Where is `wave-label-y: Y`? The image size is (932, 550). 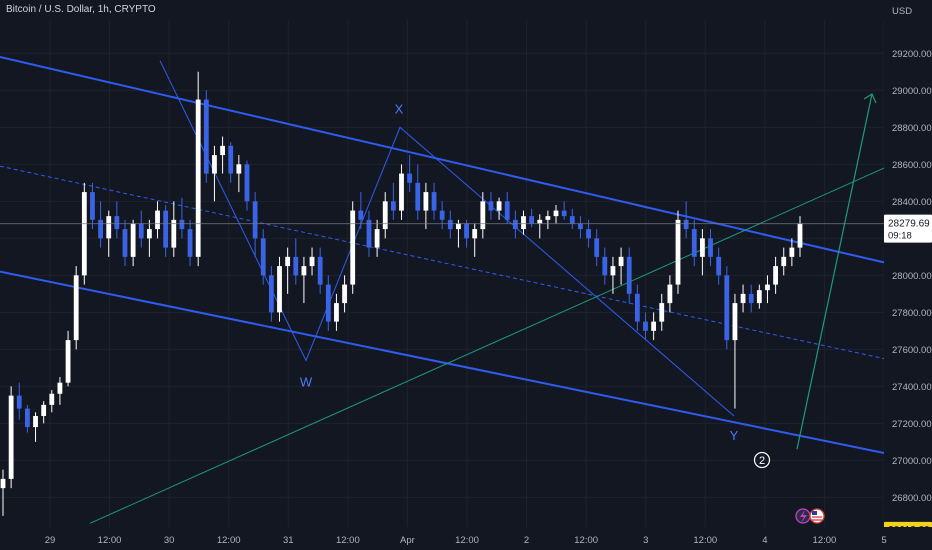
wave-label-y: Y is located at coordinates (734, 435).